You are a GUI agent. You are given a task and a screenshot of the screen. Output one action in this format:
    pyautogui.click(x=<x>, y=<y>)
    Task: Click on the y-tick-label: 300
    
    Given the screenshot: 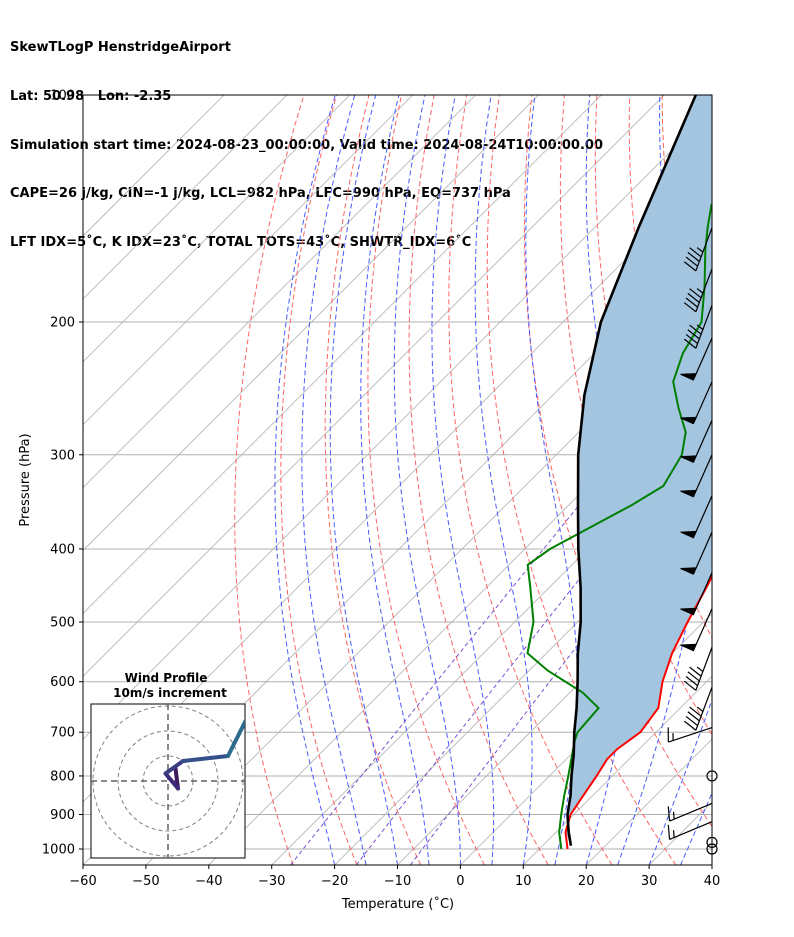 What is the action you would take?
    pyautogui.click(x=62, y=455)
    